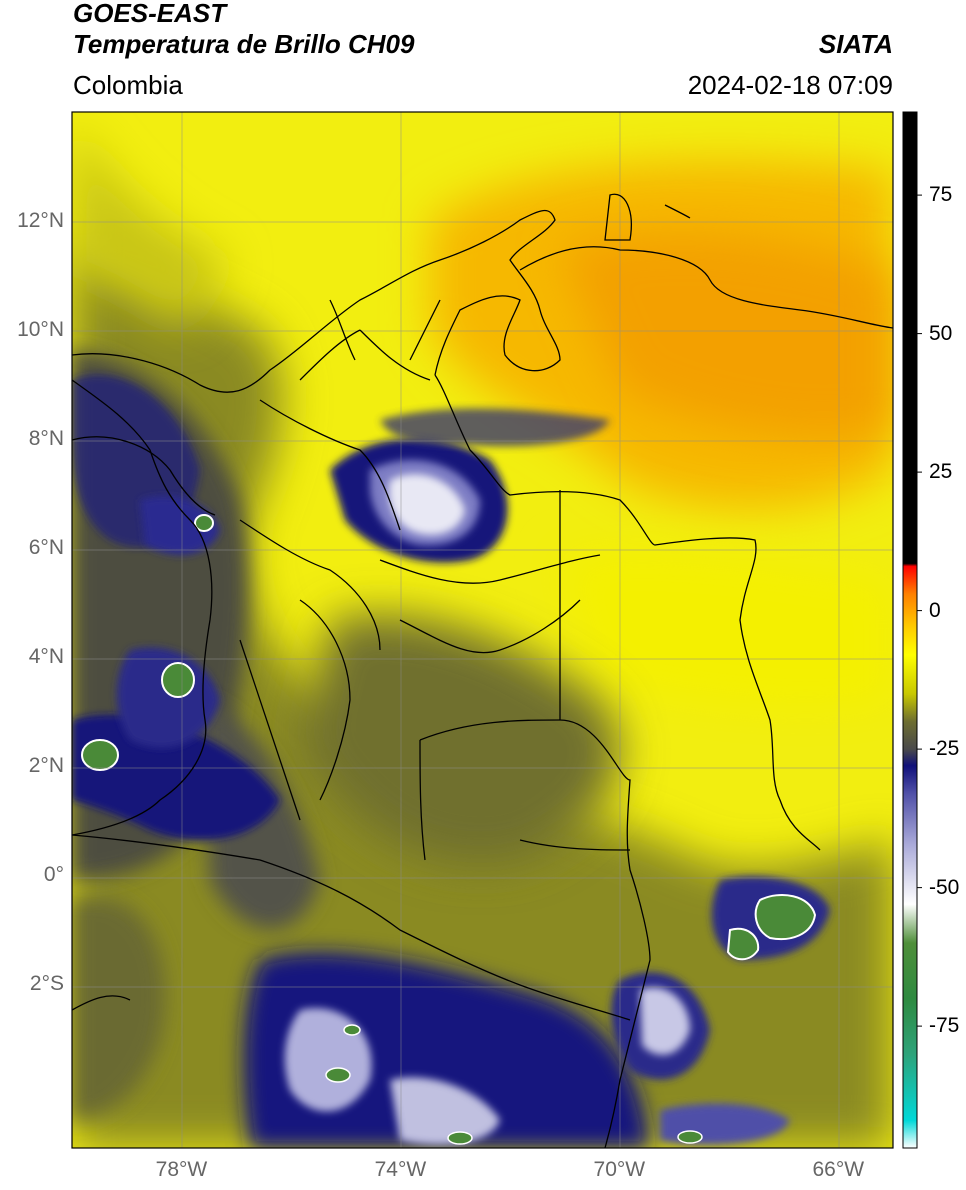 The width and height of the screenshot is (966, 1190). I want to click on satellite-title: GOES-EAST, so click(150, 14).